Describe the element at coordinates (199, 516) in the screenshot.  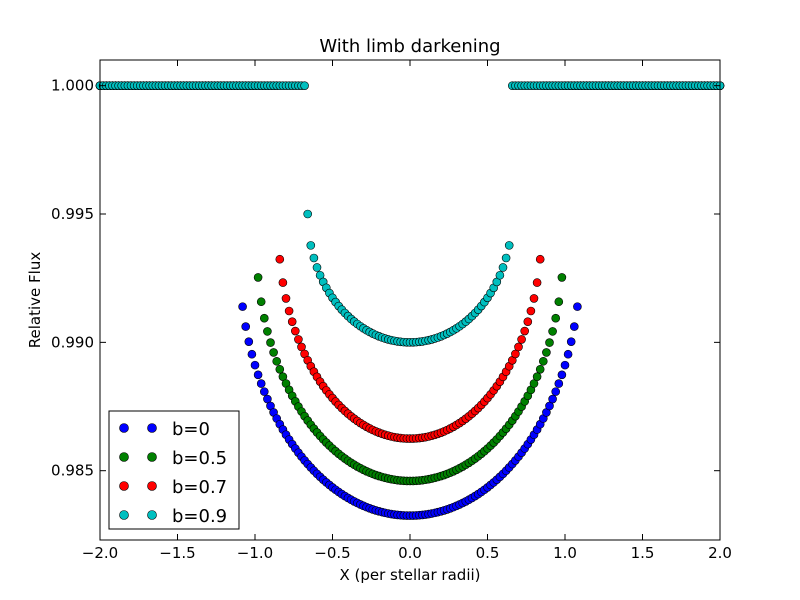
I see `legend-label: b=0.9` at that location.